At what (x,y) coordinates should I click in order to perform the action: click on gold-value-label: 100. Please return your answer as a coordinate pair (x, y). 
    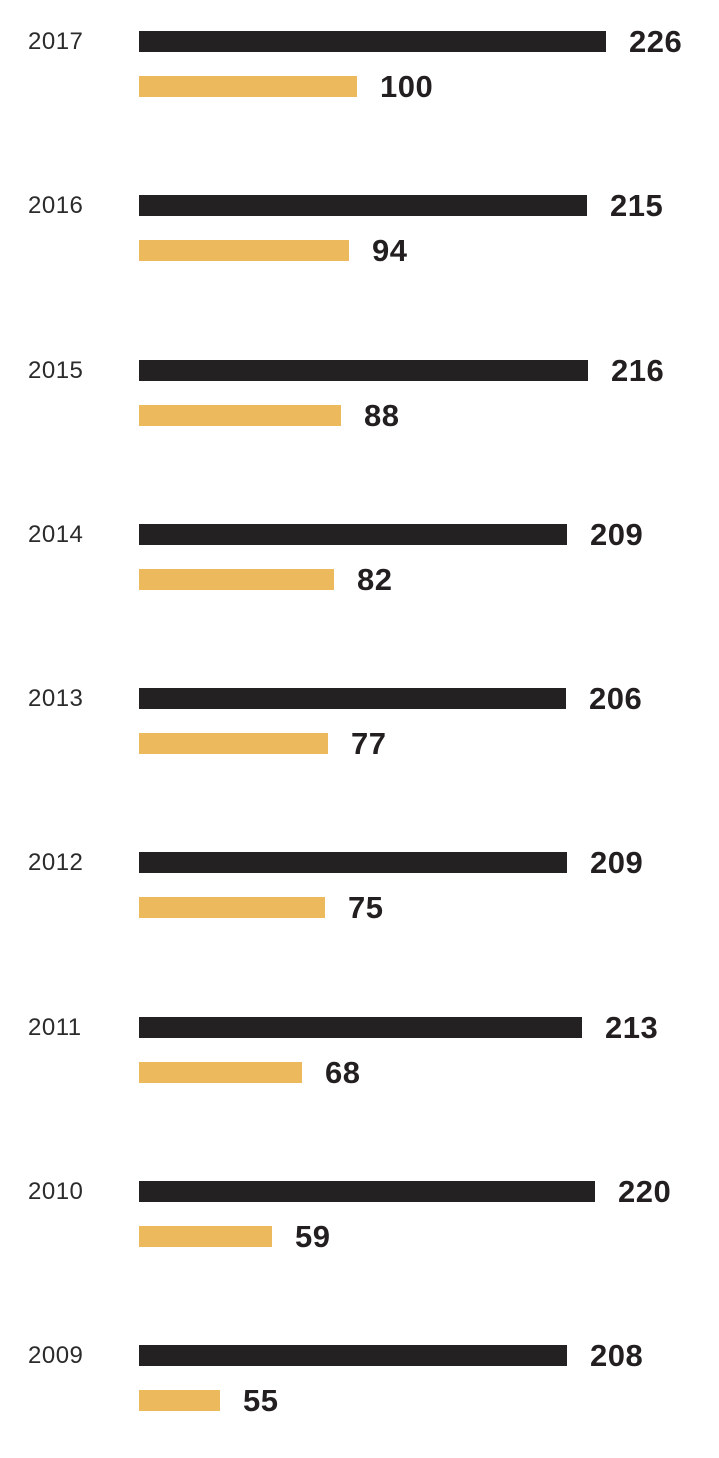
    Looking at the image, I should click on (407, 86).